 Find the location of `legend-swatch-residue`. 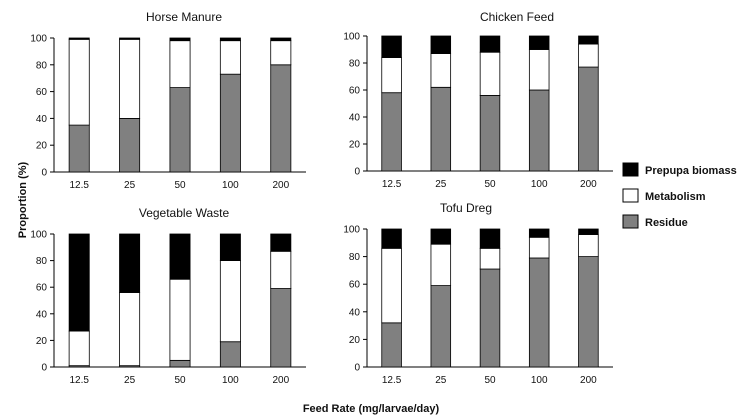

legend-swatch-residue is located at coordinates (630, 221).